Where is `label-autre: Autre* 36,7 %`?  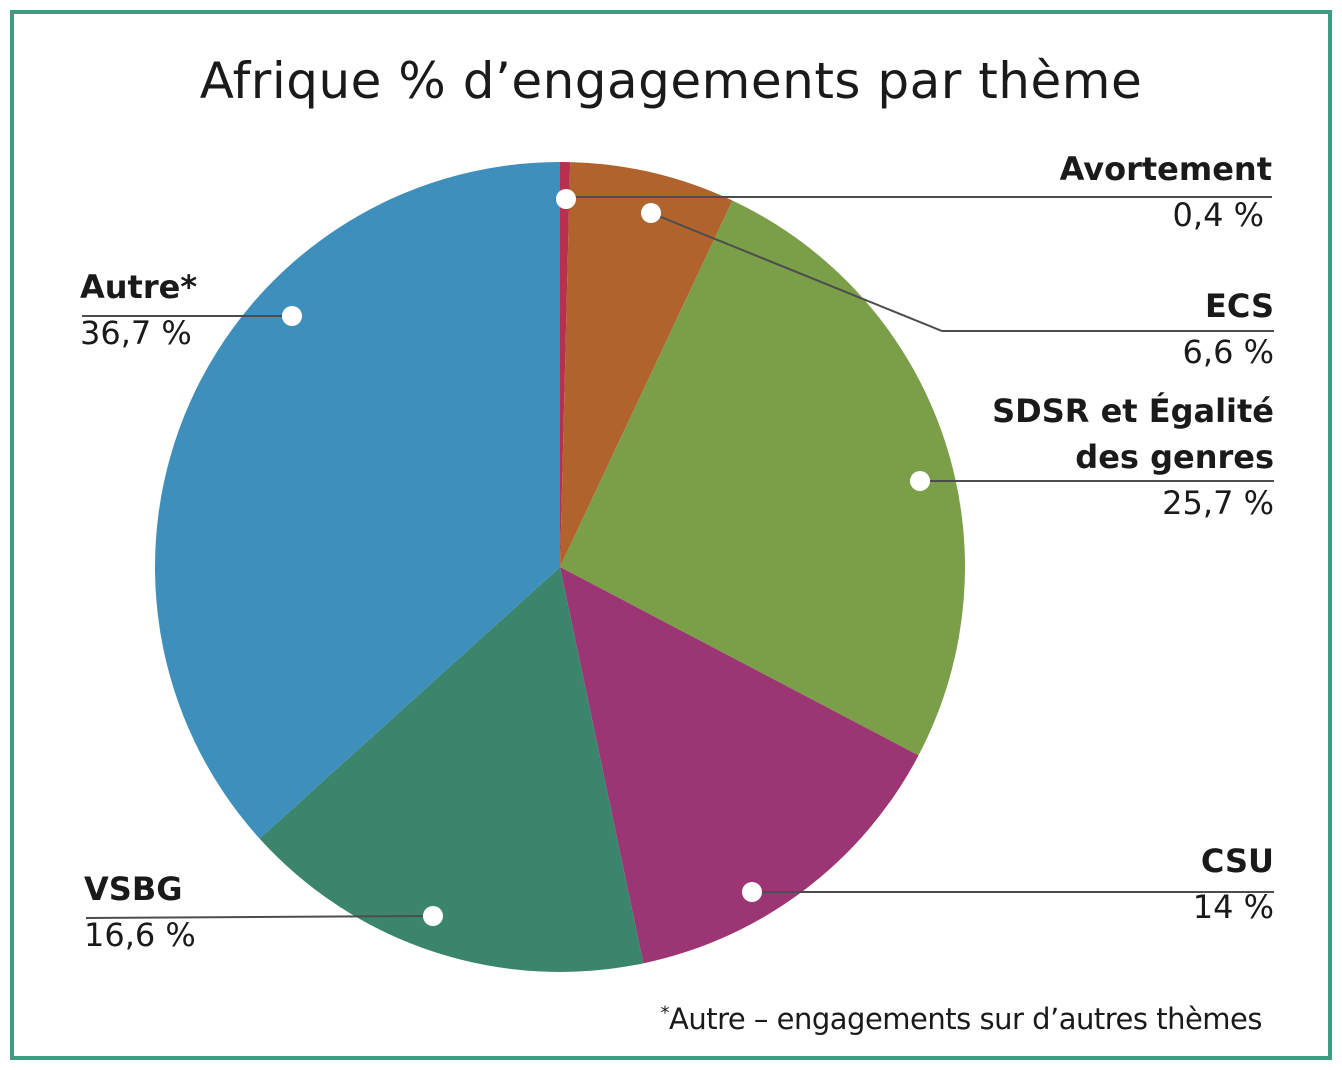
label-autre: Autre* 36,7 % is located at coordinates (138, 310).